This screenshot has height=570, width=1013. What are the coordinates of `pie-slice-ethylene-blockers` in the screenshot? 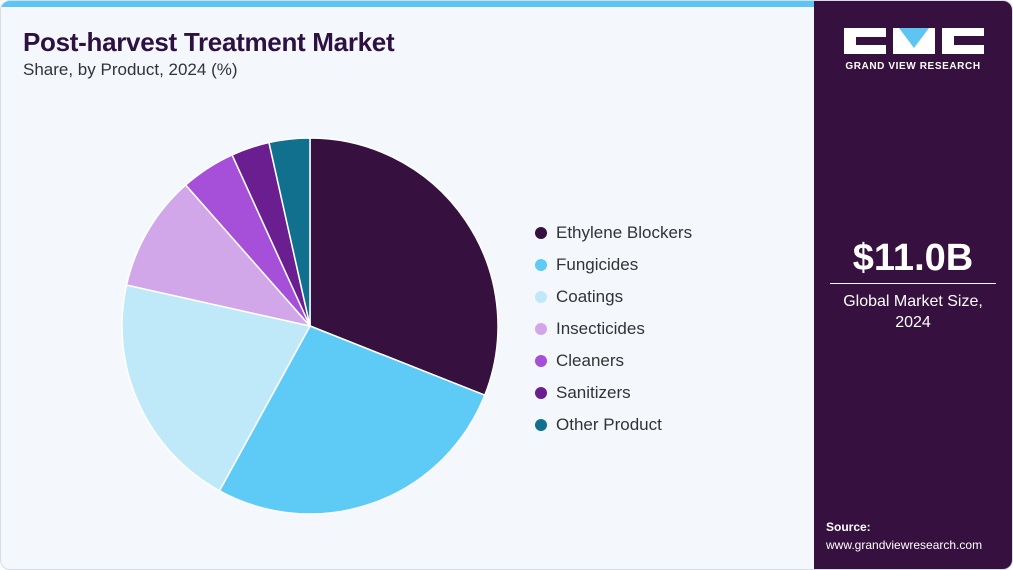 It's located at (404, 267).